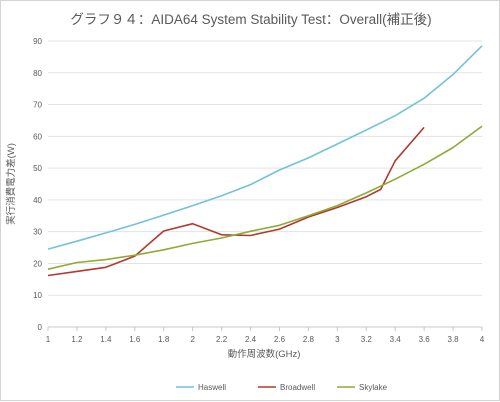  What do you see at coordinates (77, 339) in the screenshot?
I see `x-tick-label: 1.2` at bounding box center [77, 339].